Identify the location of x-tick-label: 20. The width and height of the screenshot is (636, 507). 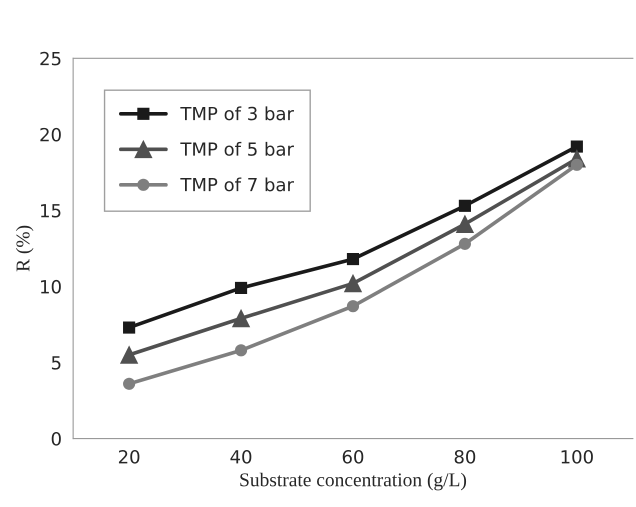
(129, 457).